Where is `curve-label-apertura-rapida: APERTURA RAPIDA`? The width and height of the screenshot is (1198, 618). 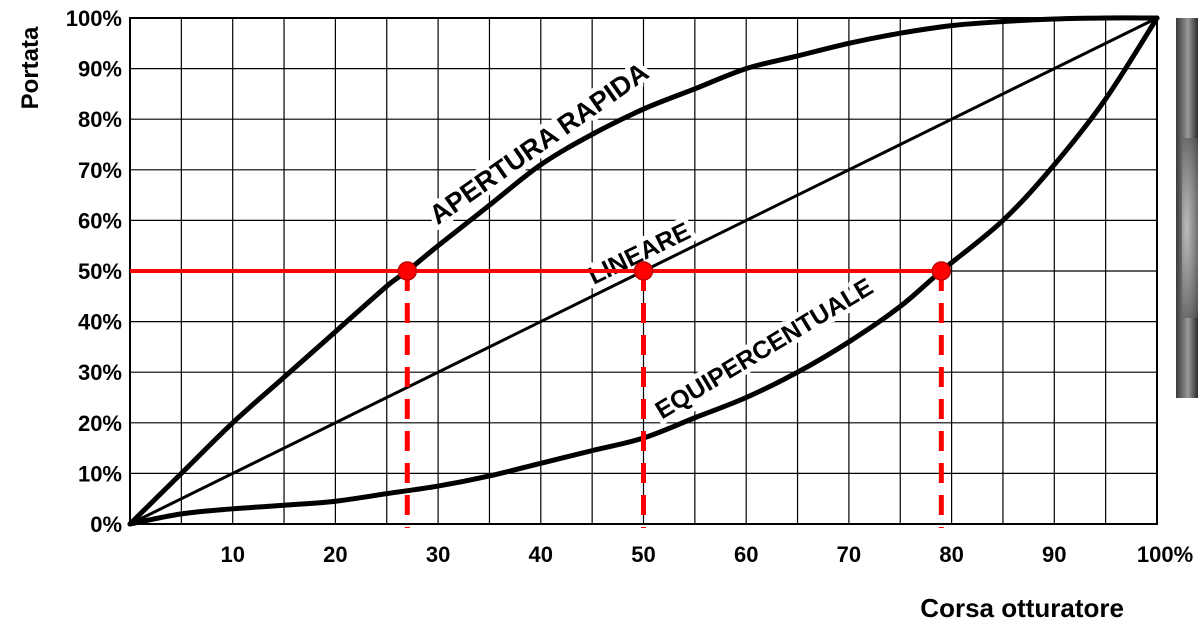 curve-label-apertura-rapida: APERTURA RAPIDA is located at coordinates (539, 144).